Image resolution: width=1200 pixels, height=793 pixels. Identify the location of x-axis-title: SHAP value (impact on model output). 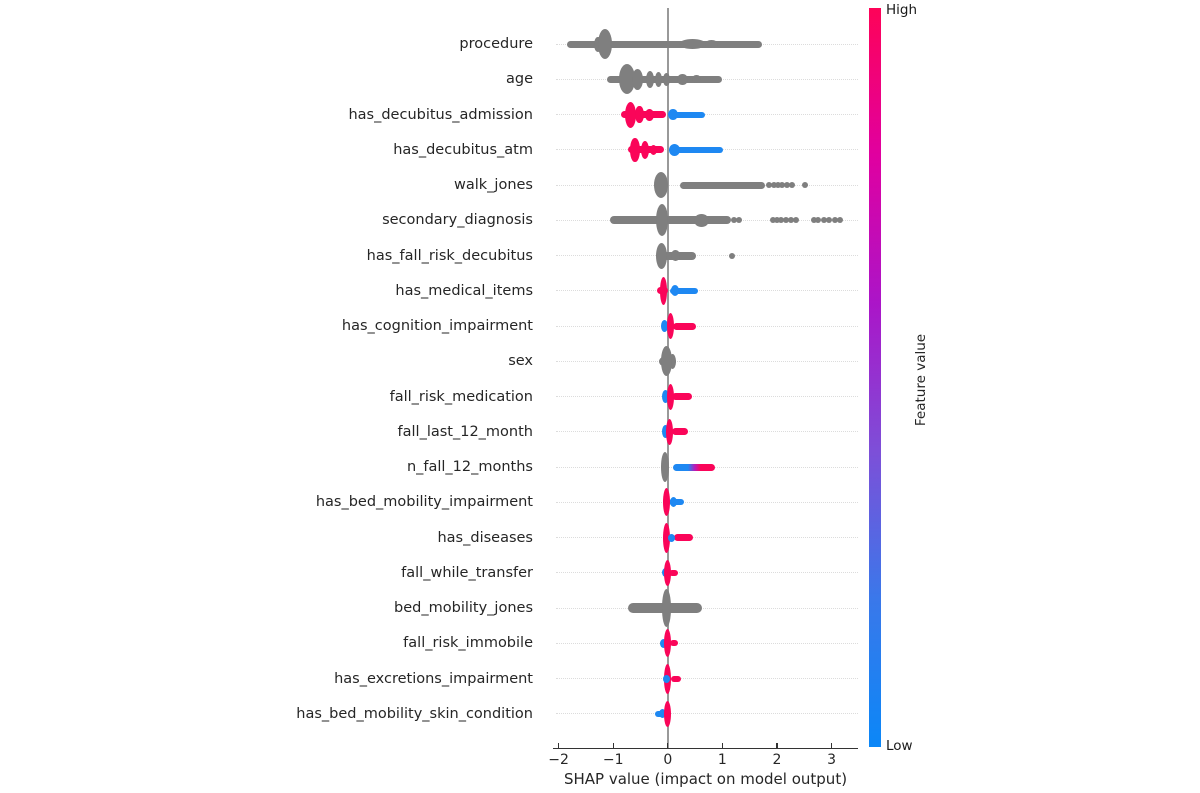
(705, 779).